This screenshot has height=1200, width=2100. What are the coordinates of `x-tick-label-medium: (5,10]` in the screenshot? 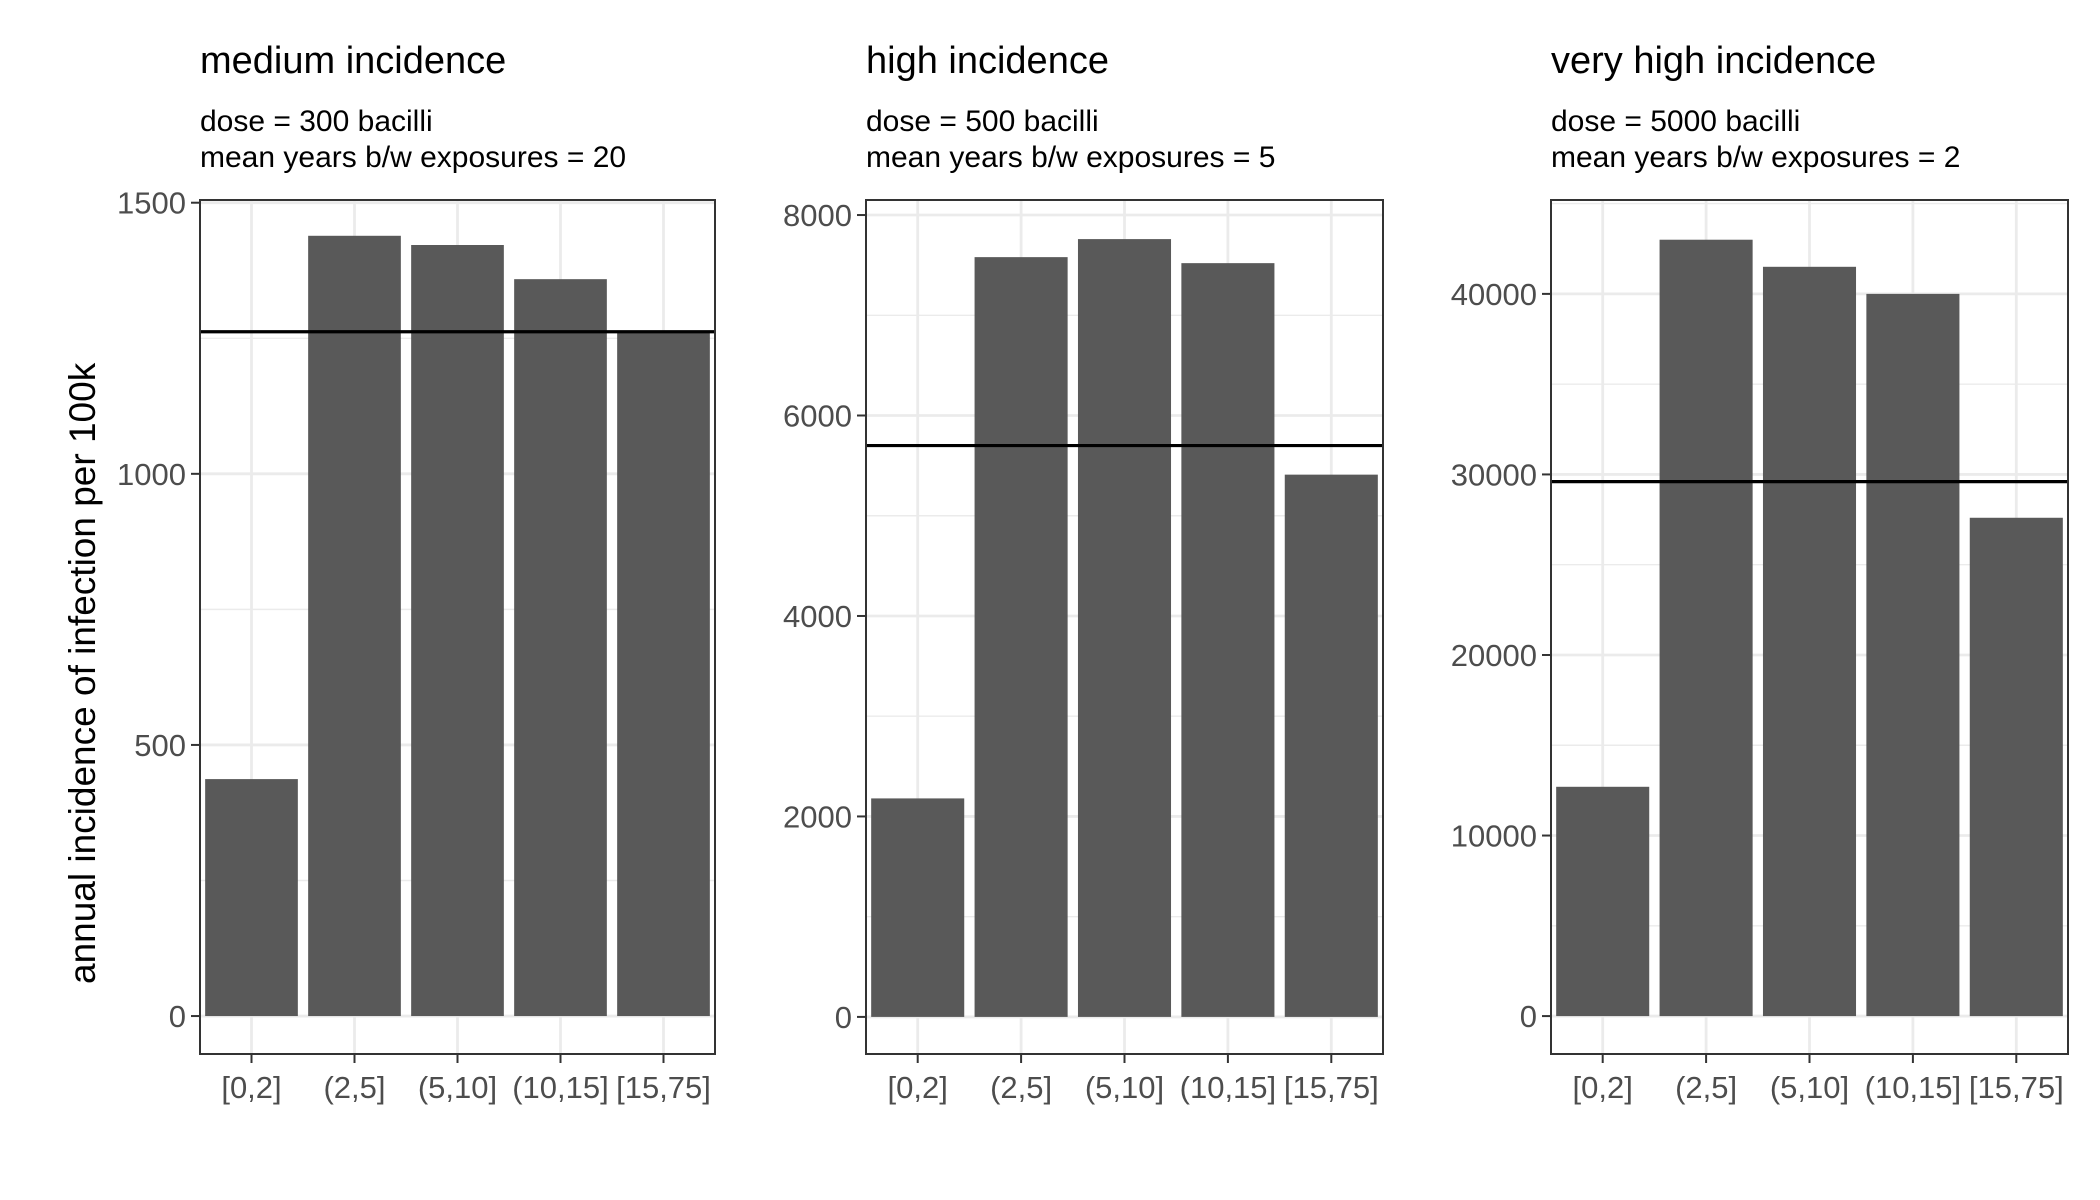 It's located at (457, 1087).